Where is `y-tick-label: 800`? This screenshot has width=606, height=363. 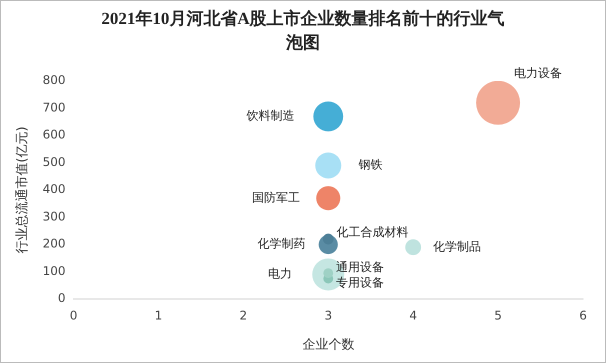
y-tick-label: 800 is located at coordinates (54, 80).